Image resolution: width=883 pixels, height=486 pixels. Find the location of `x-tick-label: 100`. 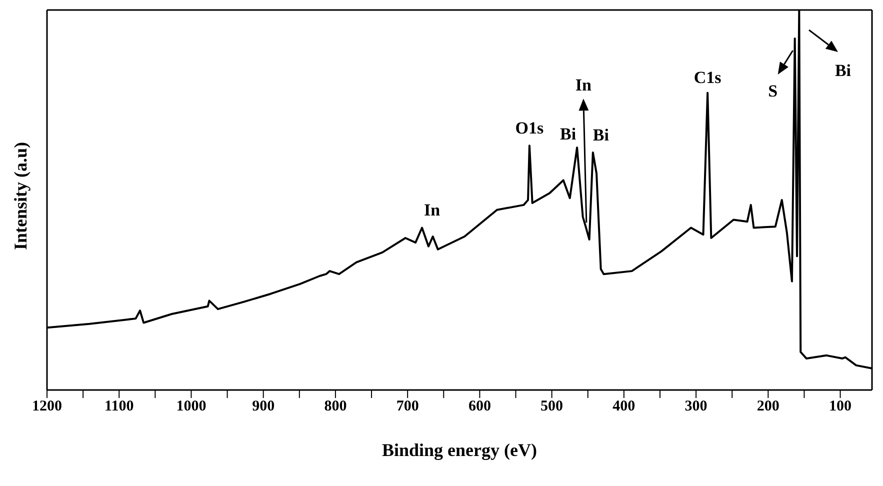

x-tick-label: 100 is located at coordinates (840, 406).